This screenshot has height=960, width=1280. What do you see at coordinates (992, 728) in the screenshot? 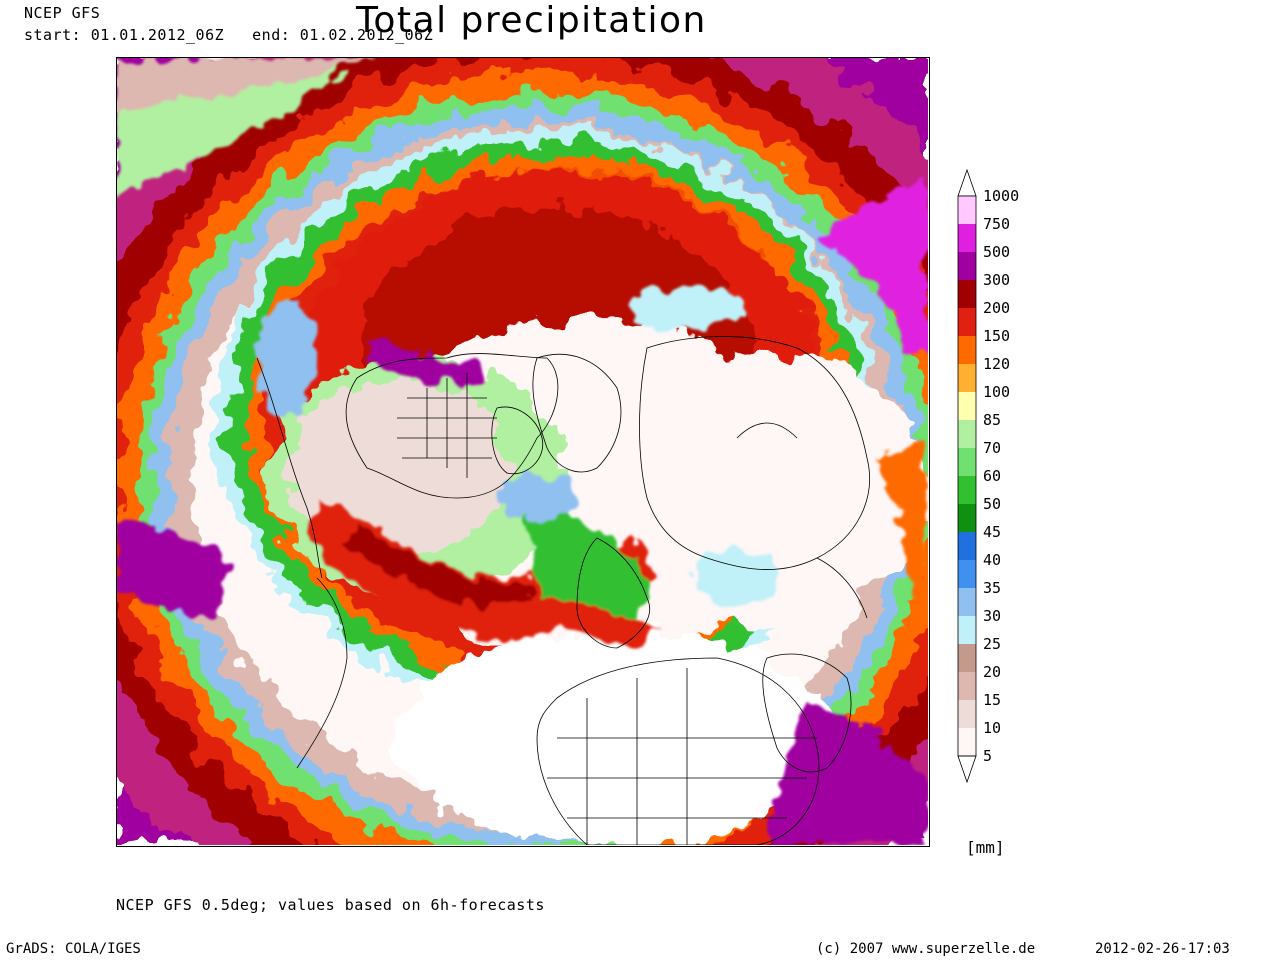
I see `colorbar-tick-label: 10` at bounding box center [992, 728].